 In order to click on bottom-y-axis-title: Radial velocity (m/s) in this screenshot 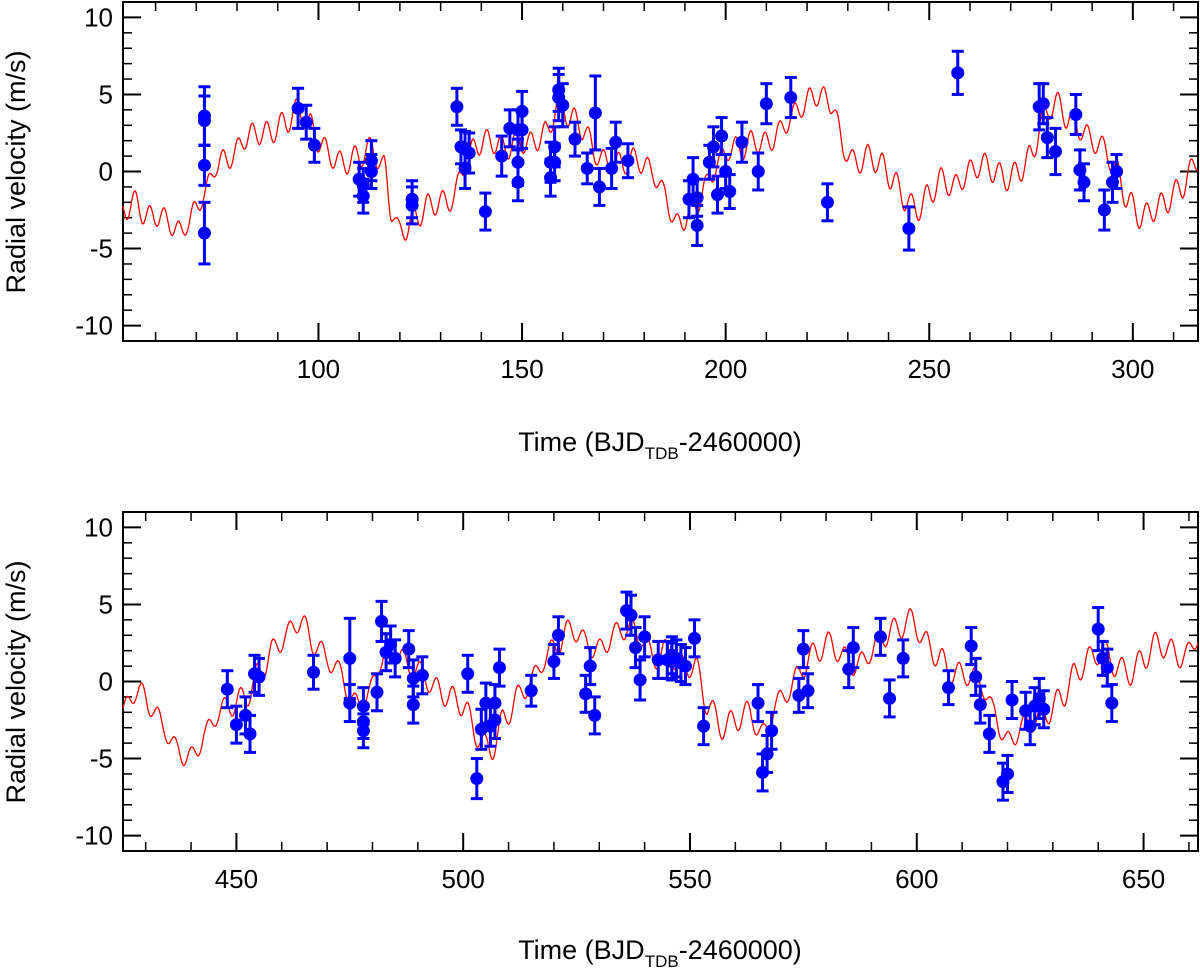, I will do `click(16, 681)`.